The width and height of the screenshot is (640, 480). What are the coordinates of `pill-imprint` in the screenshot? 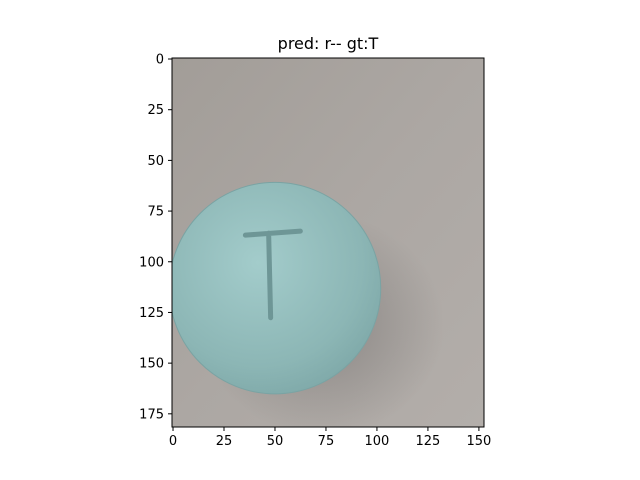 It's located at (272, 274).